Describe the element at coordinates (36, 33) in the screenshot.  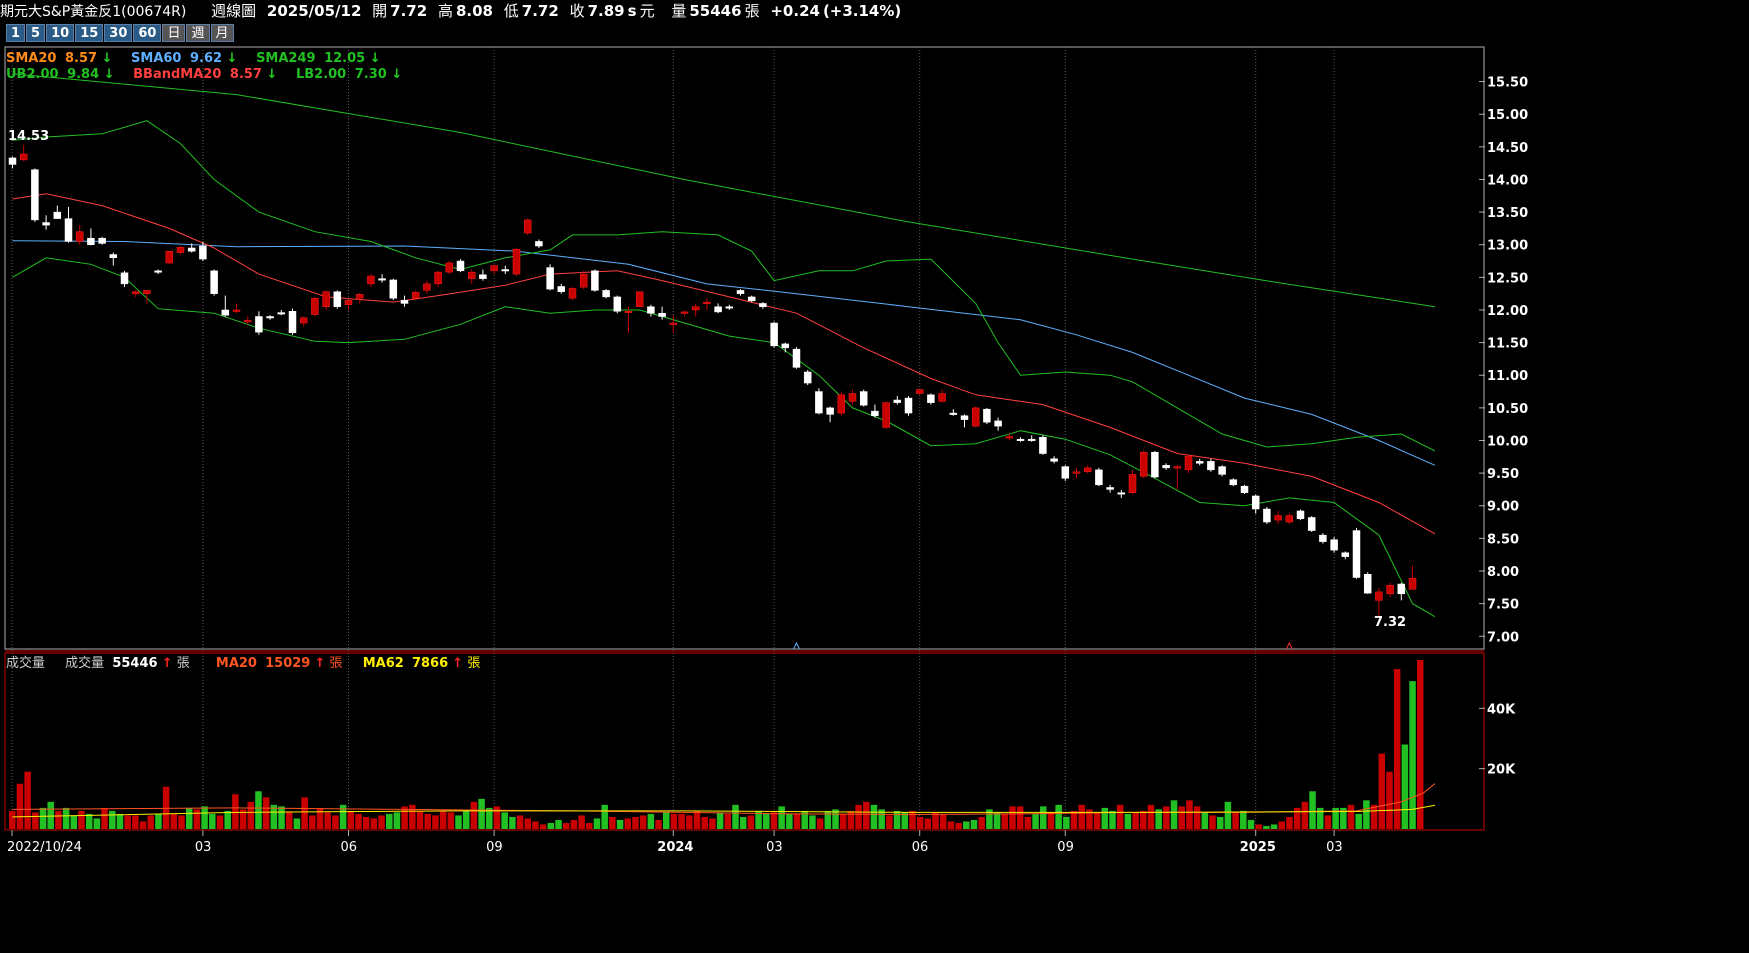
I see `period-5min-button: 5` at that location.